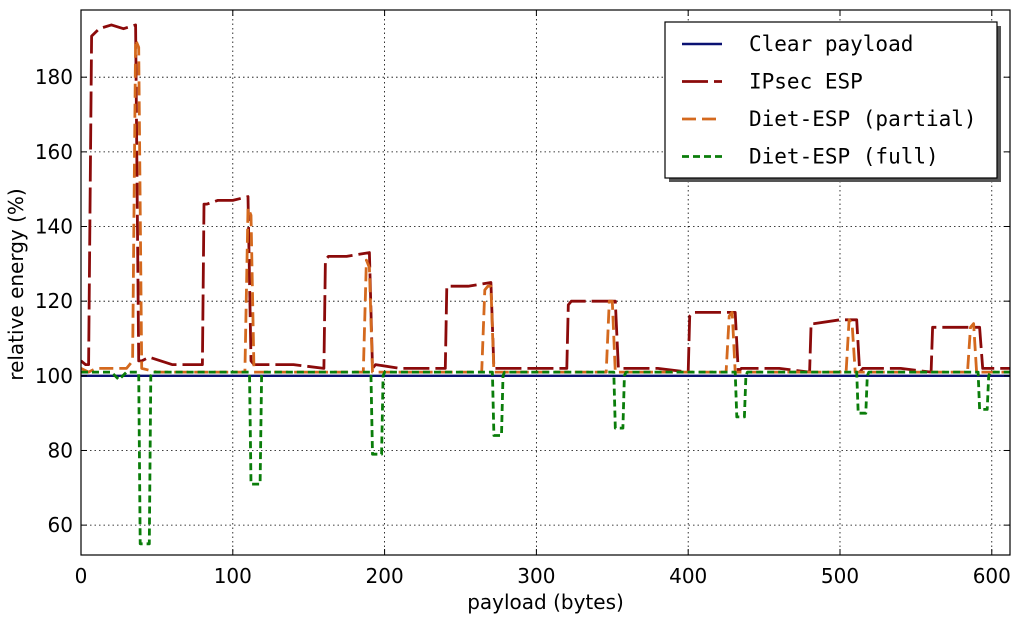 The width and height of the screenshot is (1015, 623). Describe the element at coordinates (81, 576) in the screenshot. I see `x-tick-label: 0` at that location.